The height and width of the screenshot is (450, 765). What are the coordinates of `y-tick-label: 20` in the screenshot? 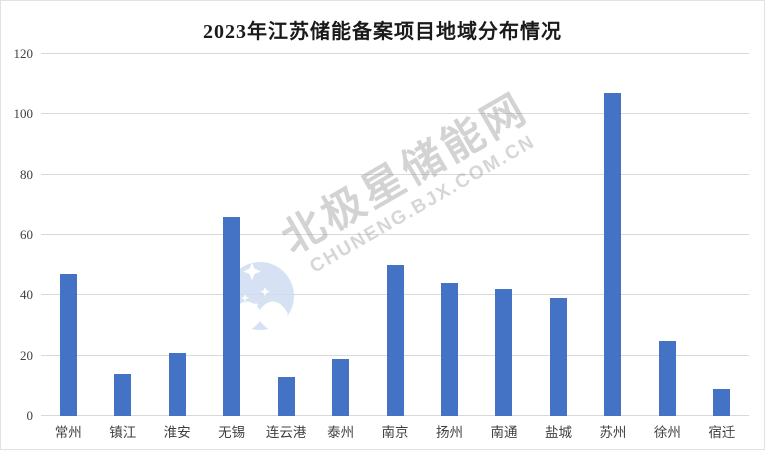 It's located at (26, 355).